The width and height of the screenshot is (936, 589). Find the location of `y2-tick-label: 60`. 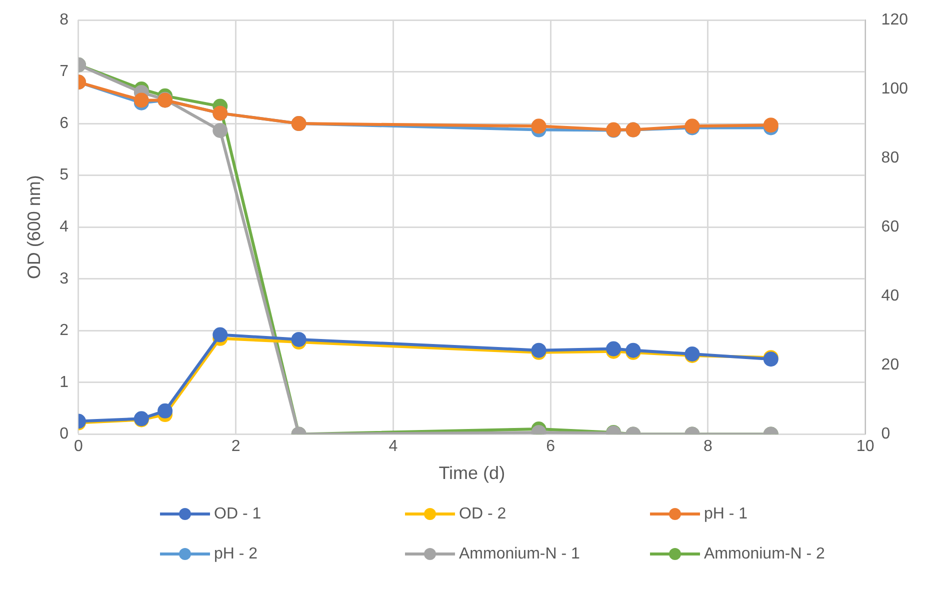

y2-tick-label: 60 is located at coordinates (890, 227).